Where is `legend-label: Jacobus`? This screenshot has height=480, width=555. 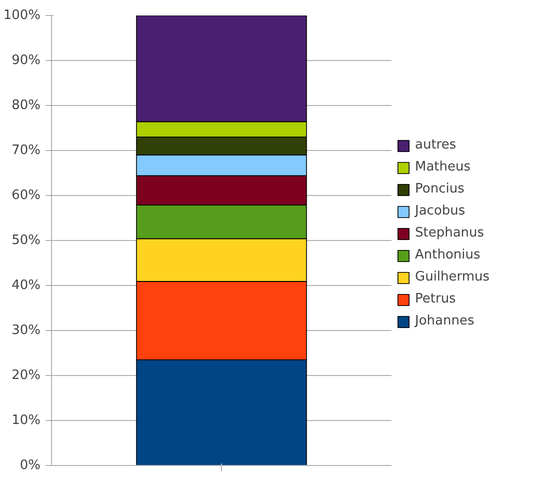
legend-label: Jacobus is located at coordinates (440, 211).